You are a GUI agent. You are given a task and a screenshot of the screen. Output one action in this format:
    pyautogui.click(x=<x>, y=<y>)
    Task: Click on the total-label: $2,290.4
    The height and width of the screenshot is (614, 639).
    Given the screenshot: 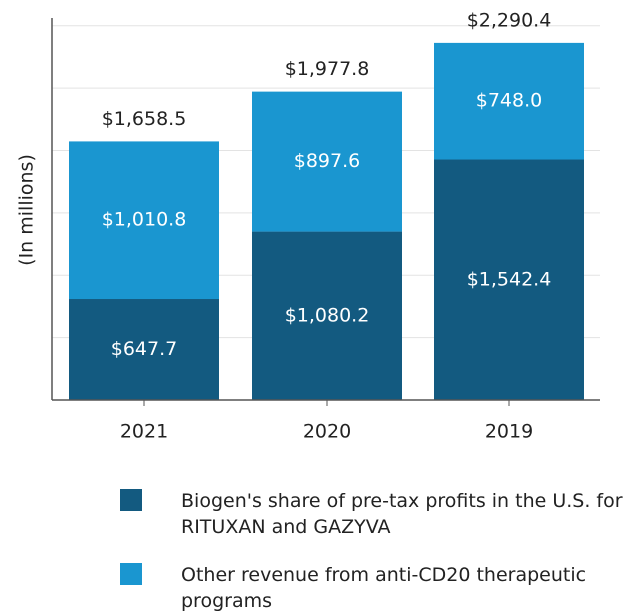 What is the action you would take?
    pyautogui.click(x=509, y=20)
    